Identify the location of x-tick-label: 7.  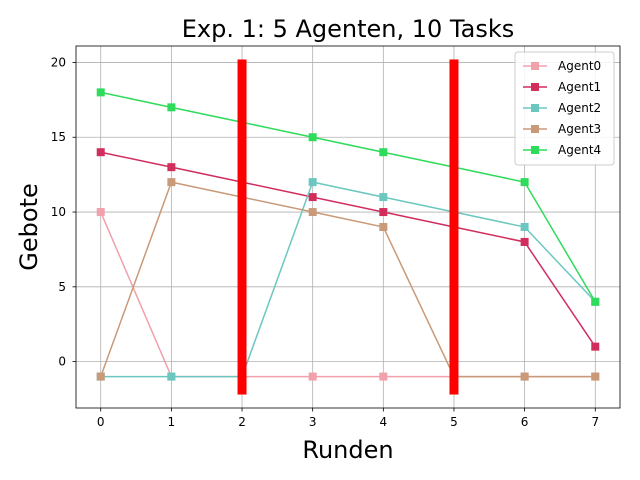
(595, 422).